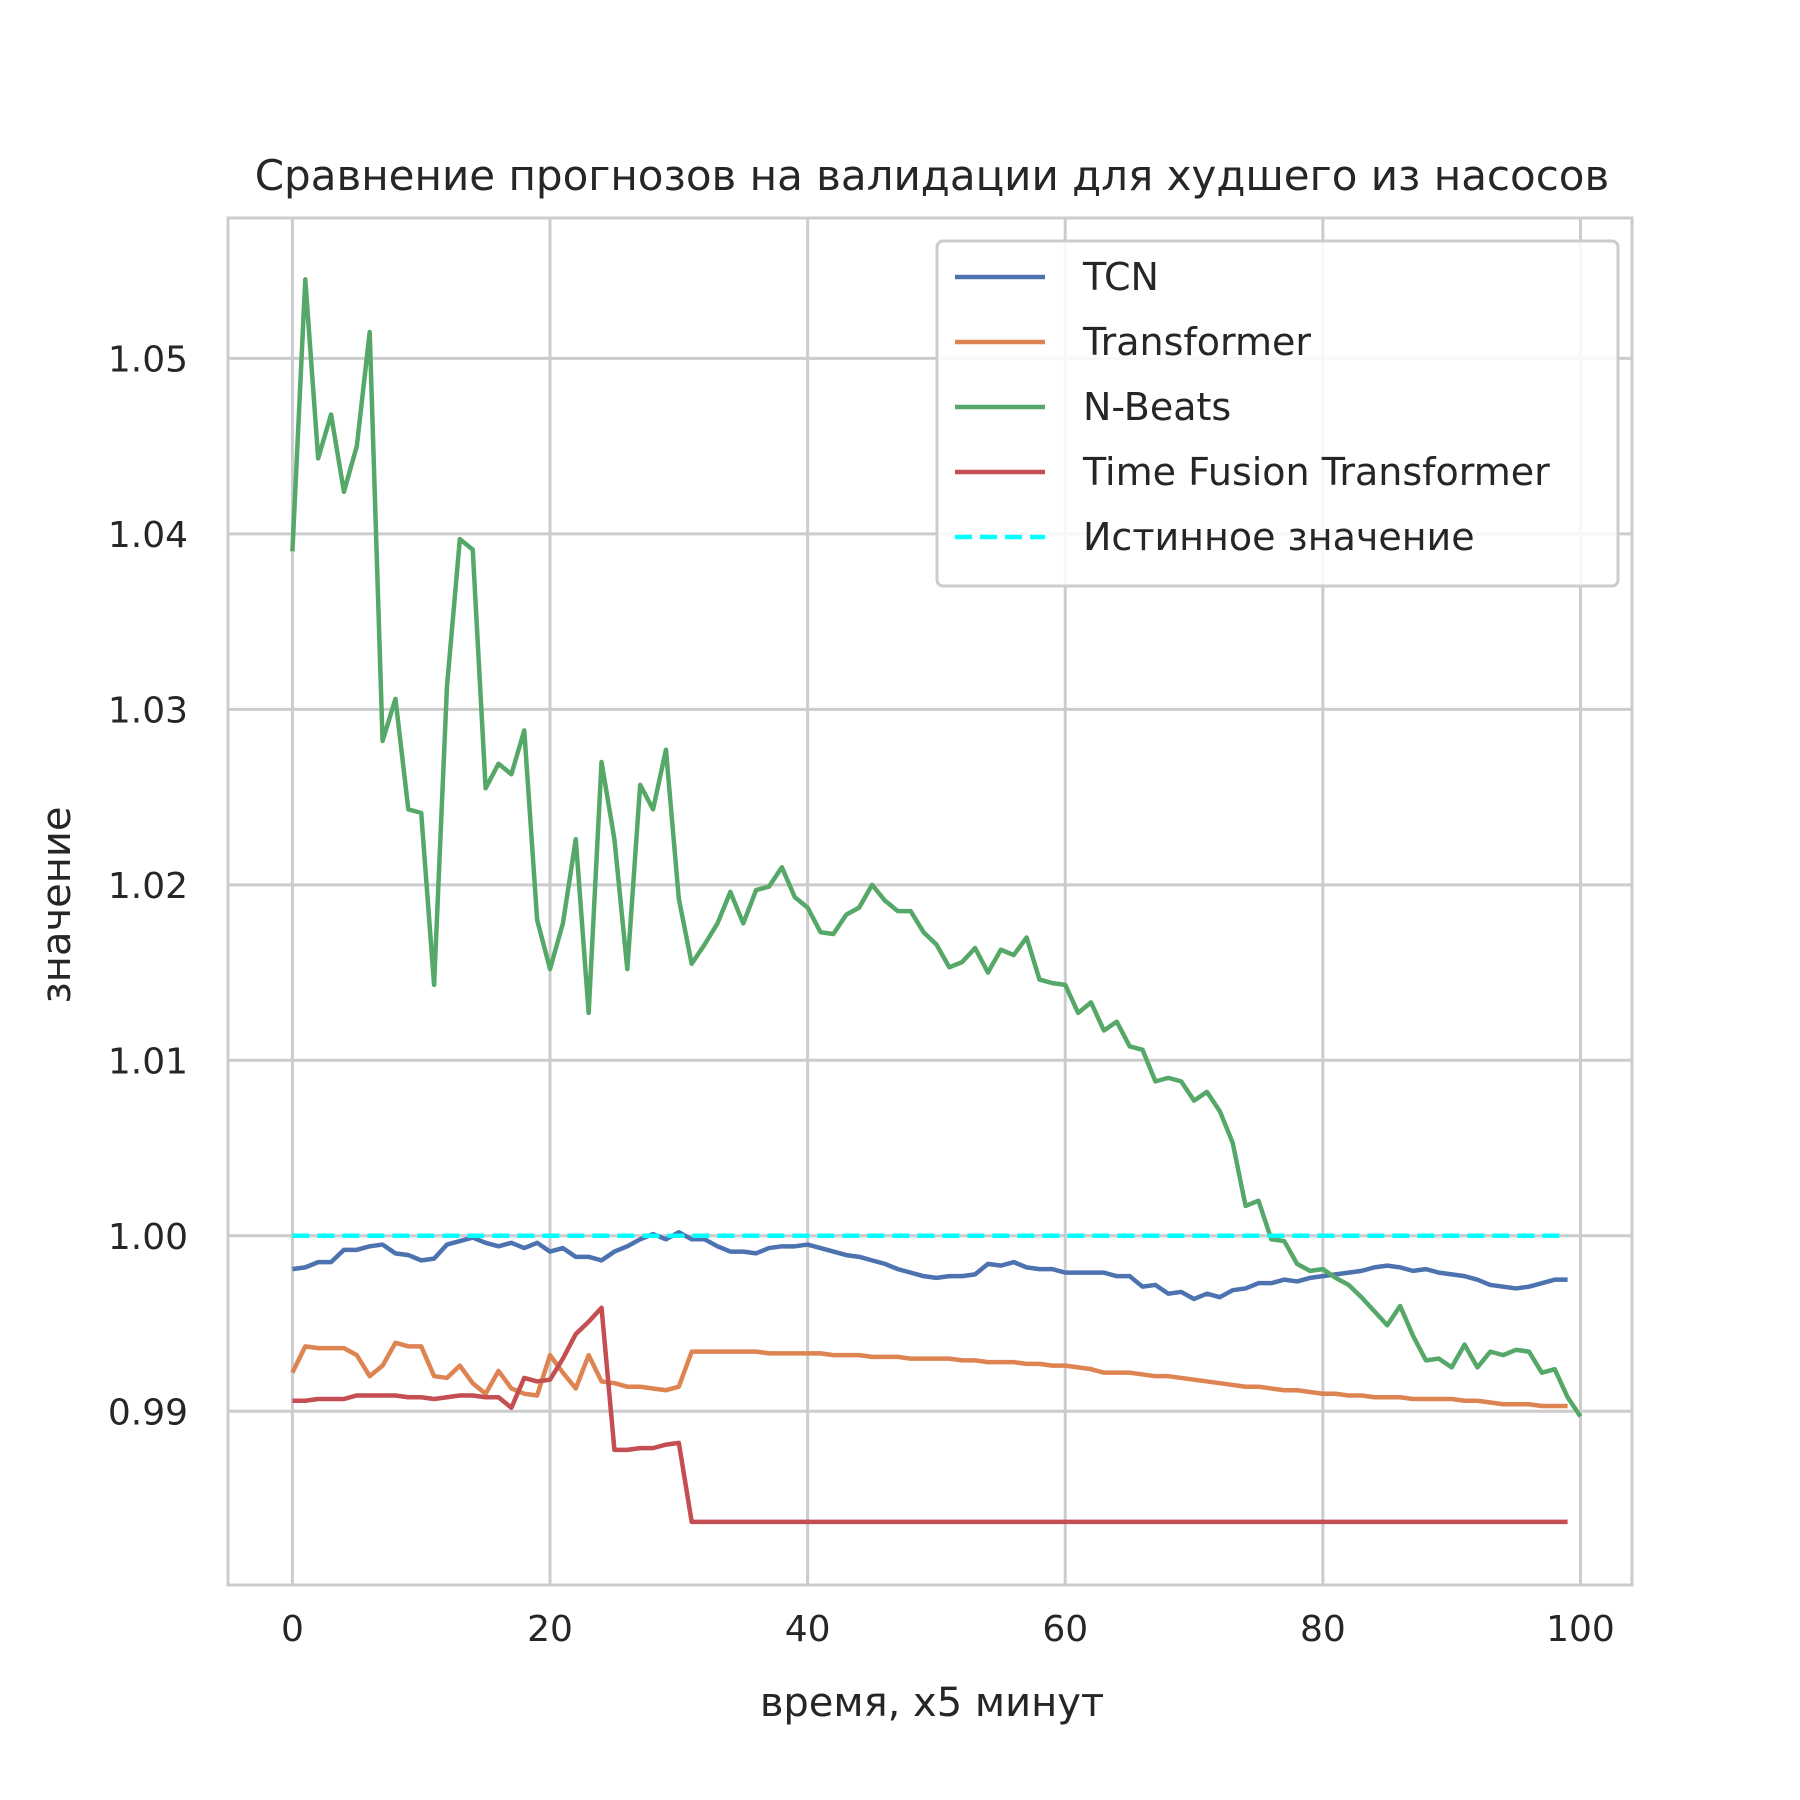  Describe the element at coordinates (1157, 407) in the screenshot. I see `legend-label: N-Beats` at that location.